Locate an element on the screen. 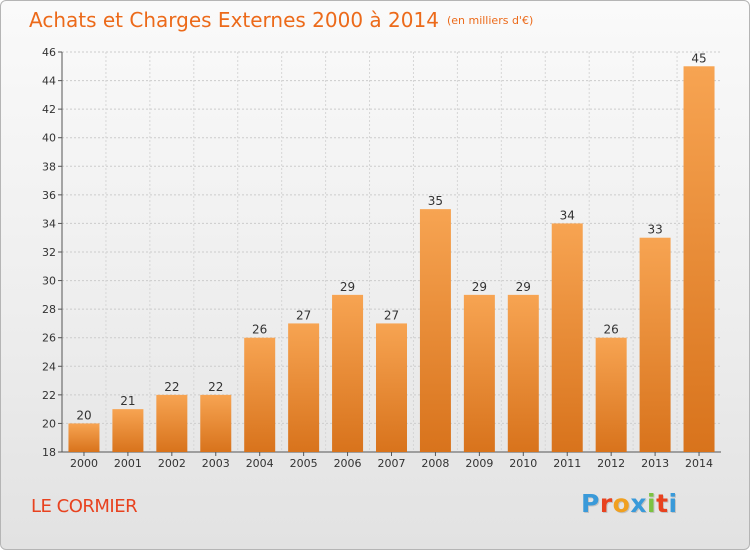 This screenshot has height=550, width=750. x-tick-label: 2003 is located at coordinates (216, 463).